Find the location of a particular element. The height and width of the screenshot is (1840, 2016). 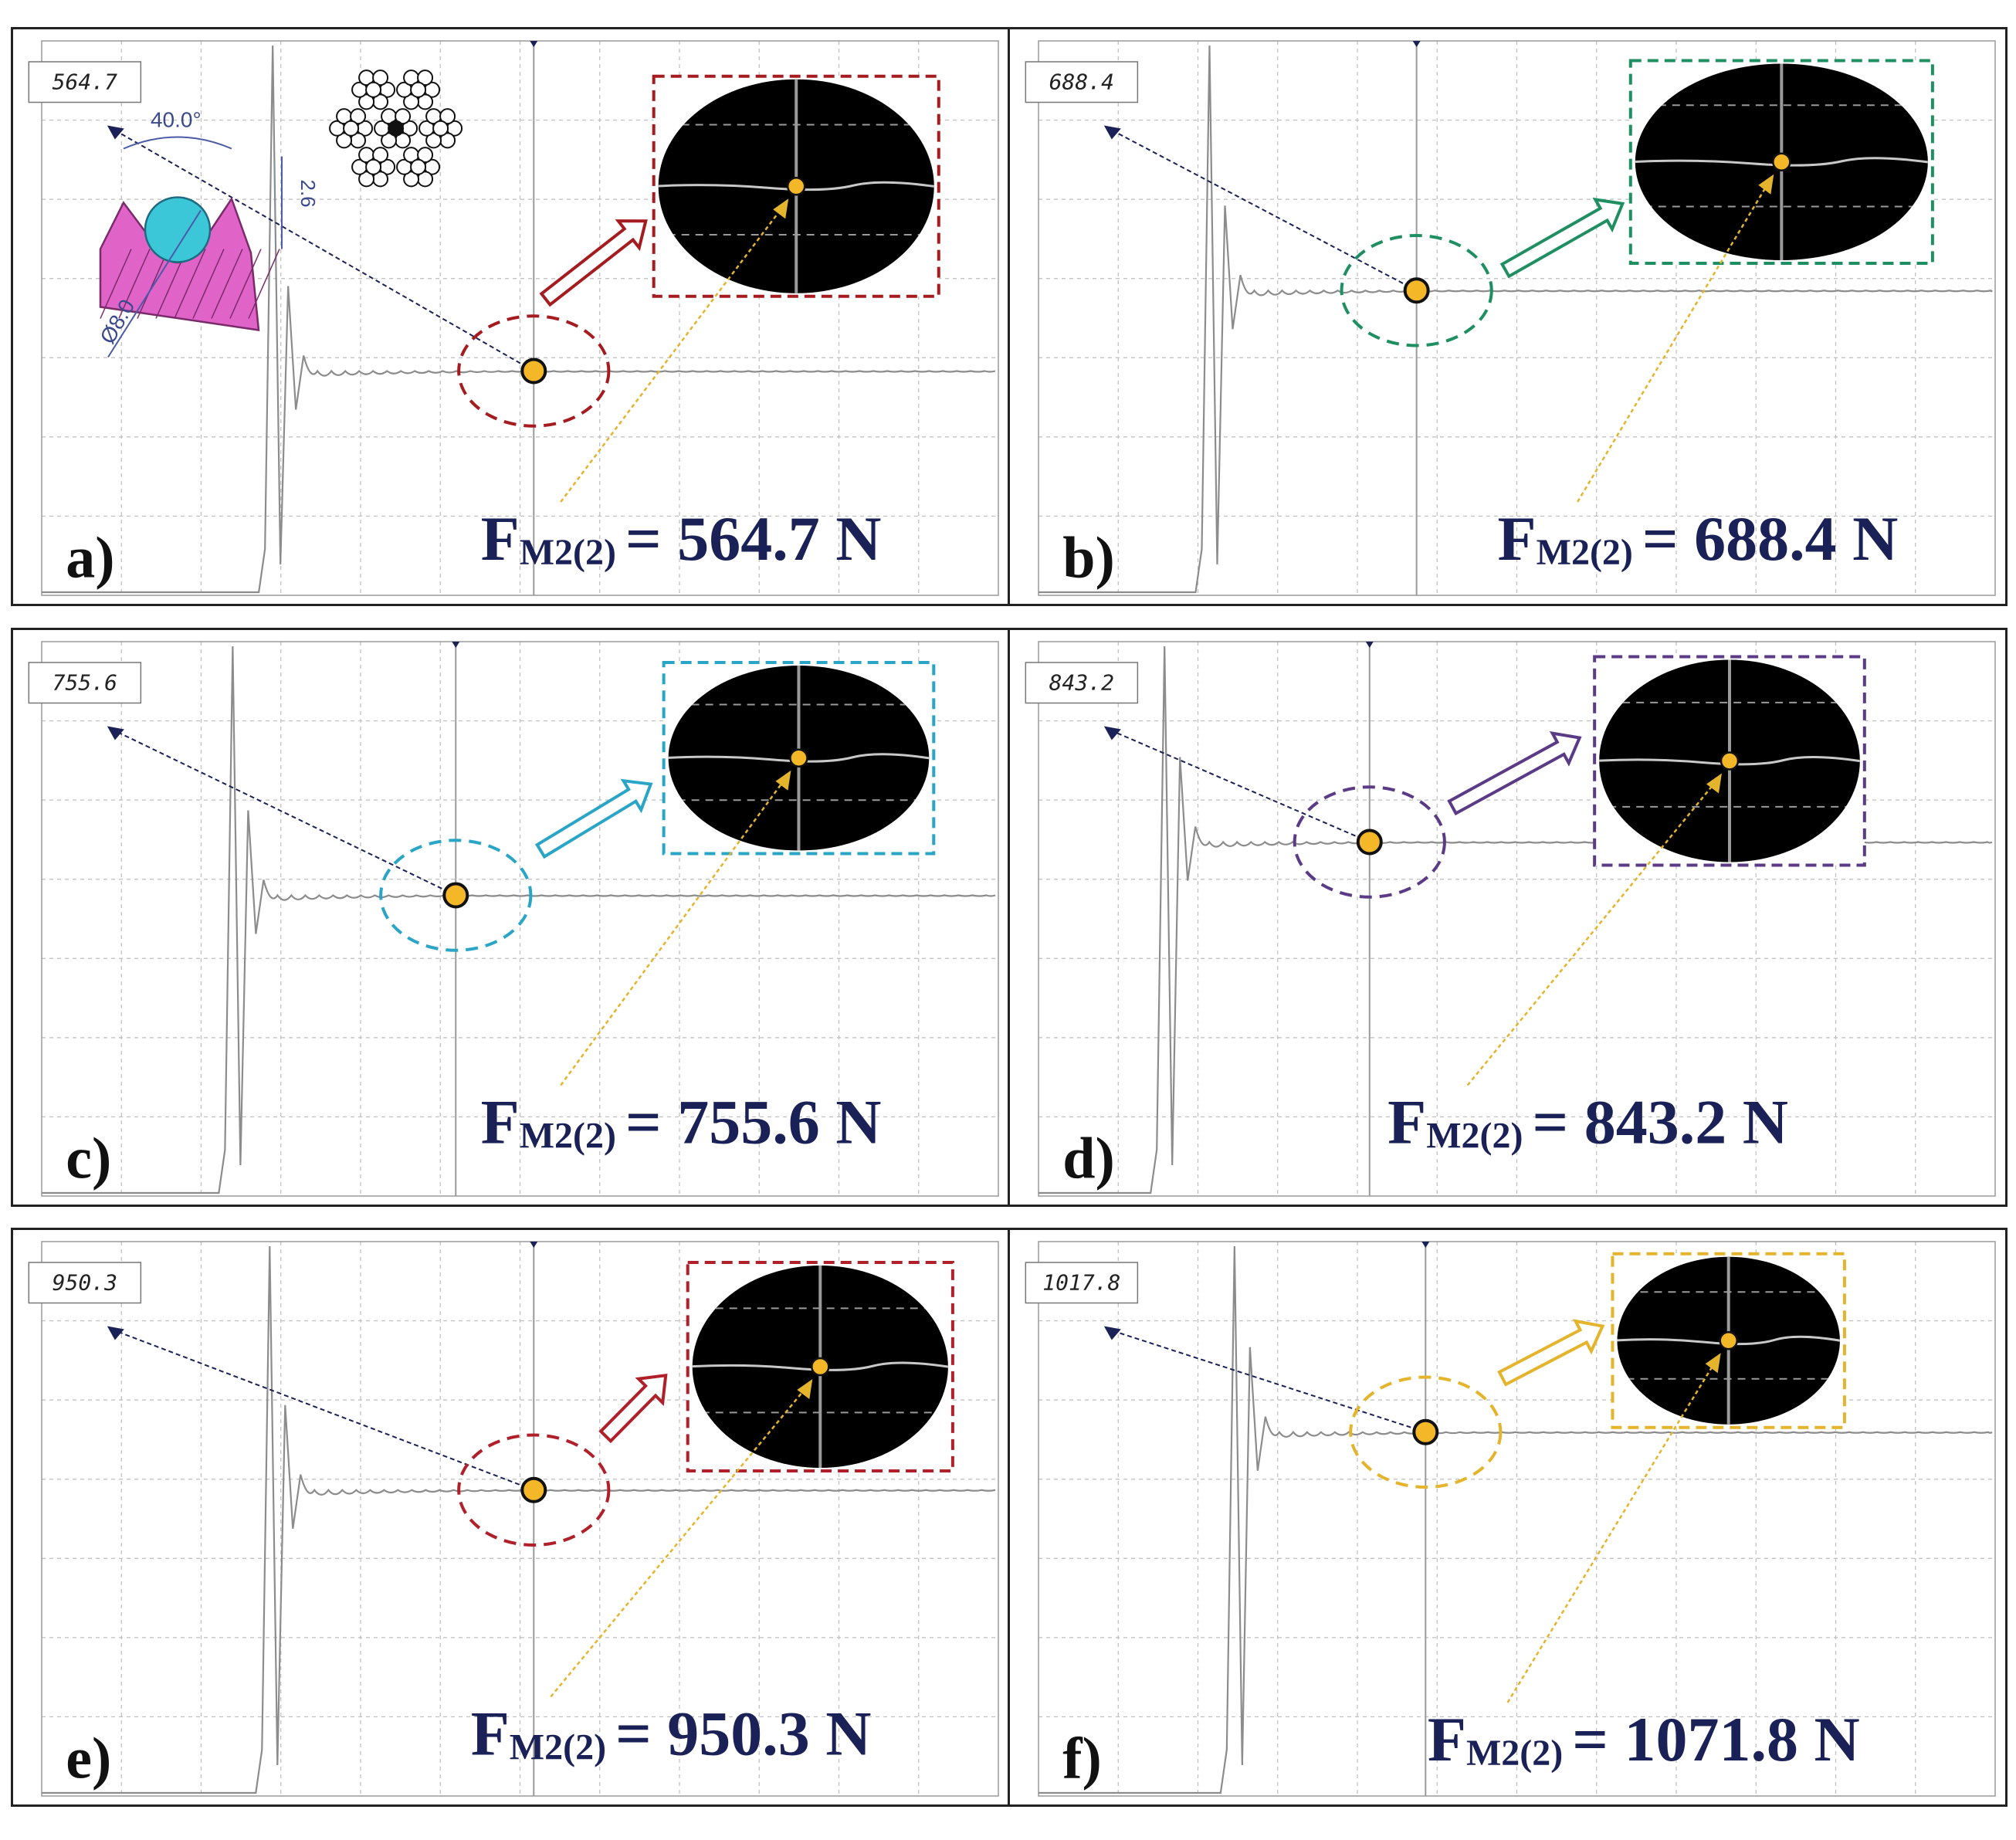

readout-value: 950.3 is located at coordinates (85, 1283).